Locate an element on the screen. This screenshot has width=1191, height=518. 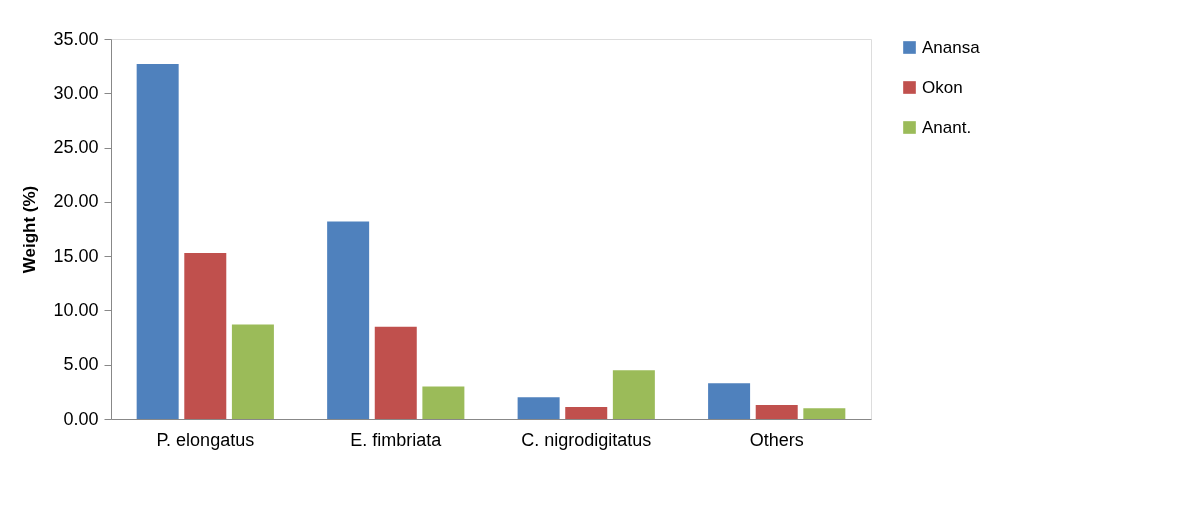
y-axis-title: Weight (%) is located at coordinates (30, 229).